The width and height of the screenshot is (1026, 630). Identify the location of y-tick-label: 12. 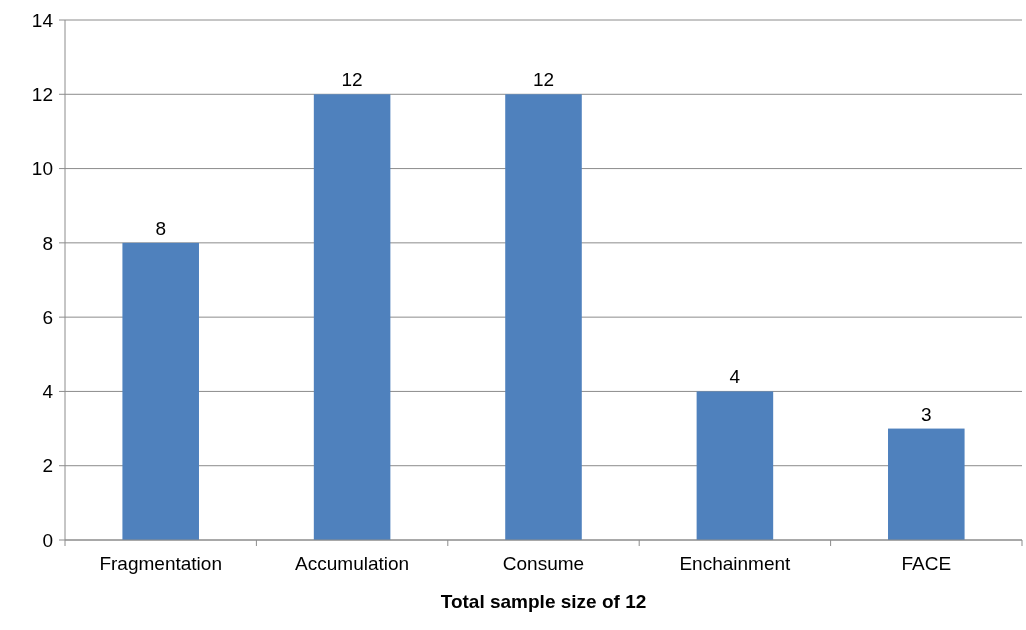
(42, 94).